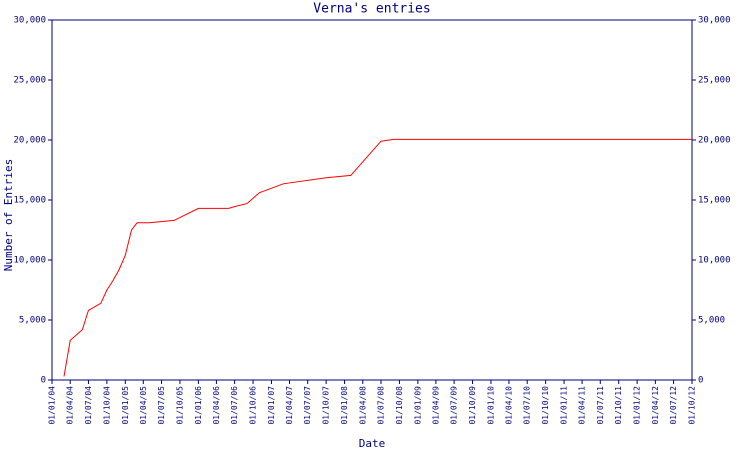  What do you see at coordinates (179, 405) in the screenshot?
I see `x-tick-label: 01/10/05` at bounding box center [179, 405].